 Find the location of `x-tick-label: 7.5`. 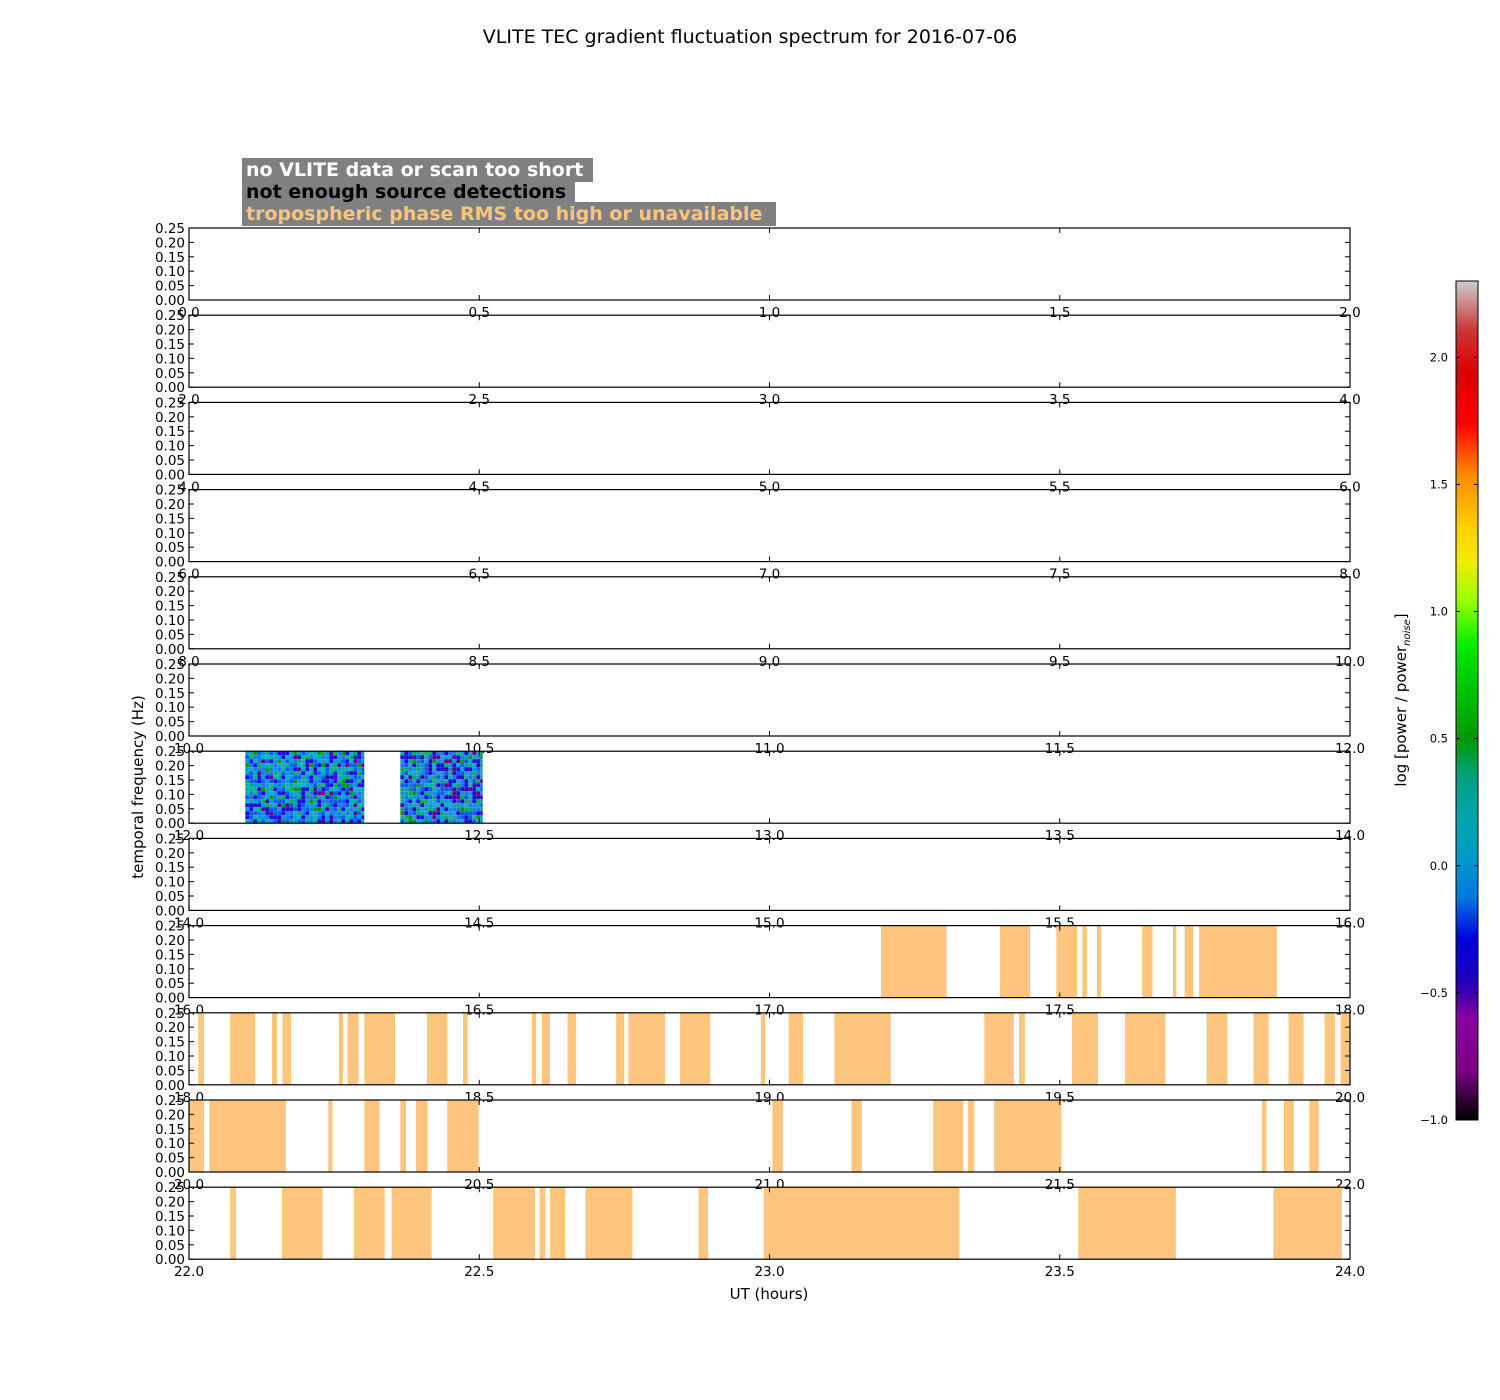

x-tick-label: 7.5 is located at coordinates (1059, 575).